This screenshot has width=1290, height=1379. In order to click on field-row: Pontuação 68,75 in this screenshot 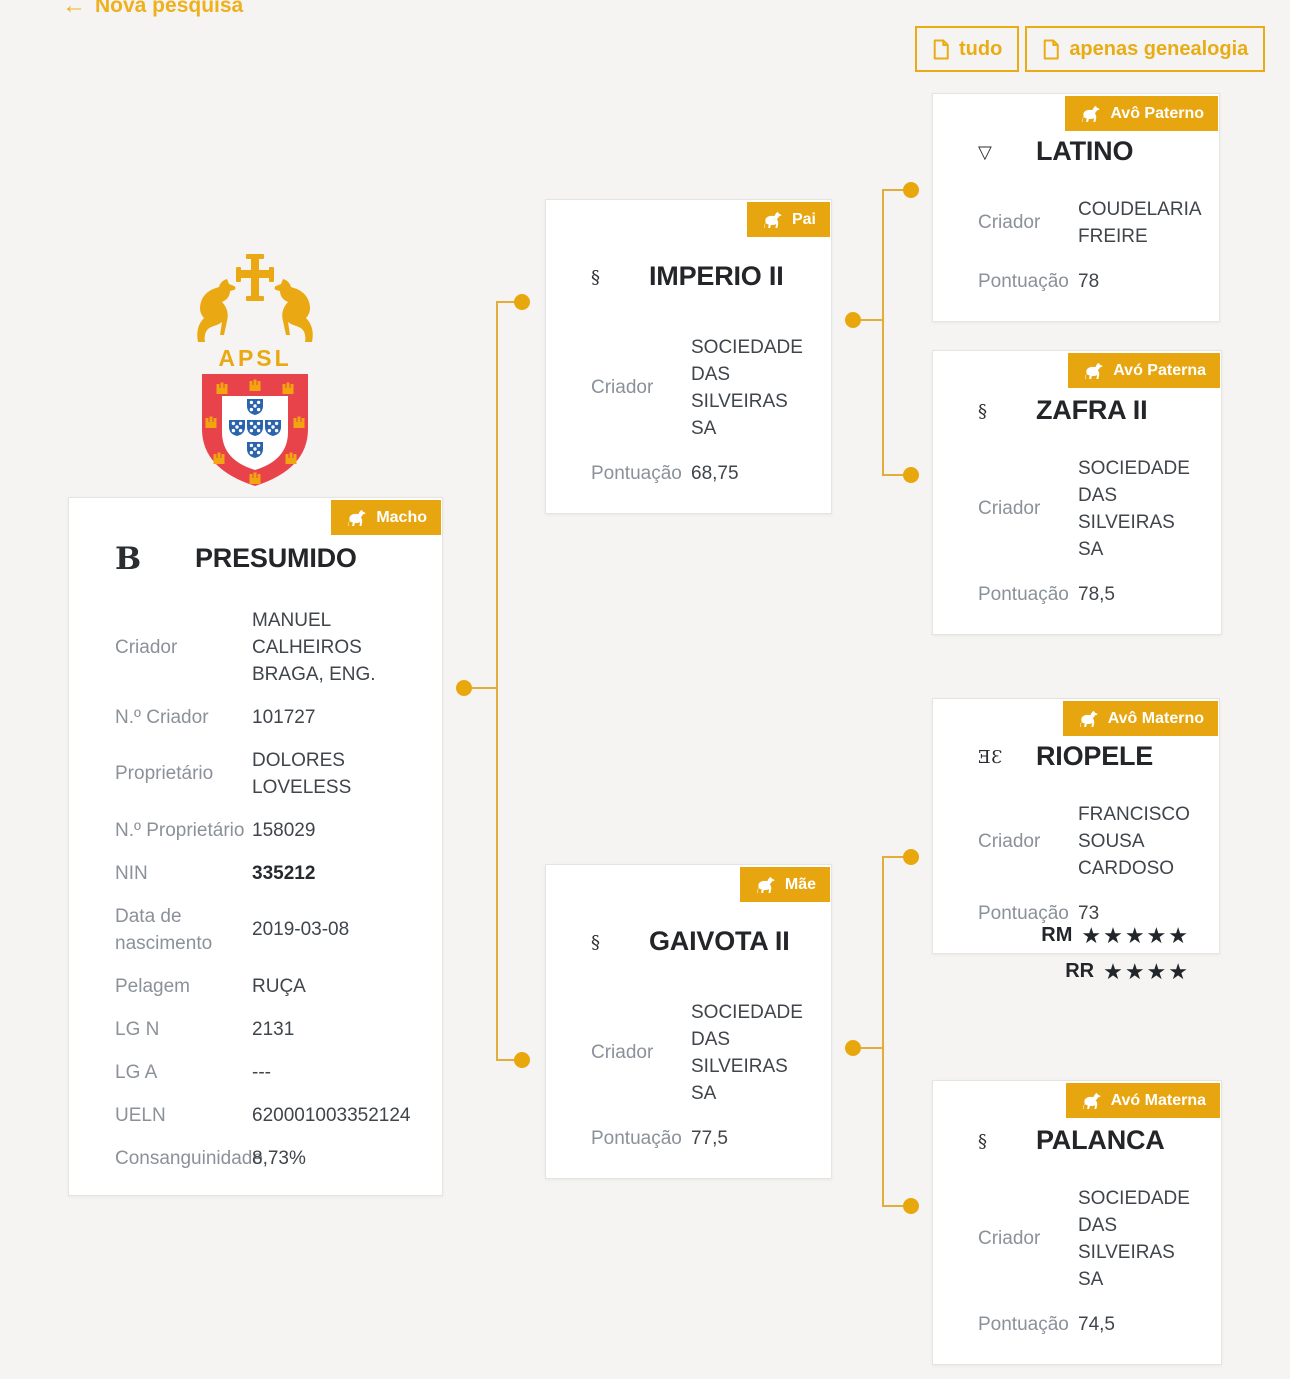, I will do `click(701, 474)`.